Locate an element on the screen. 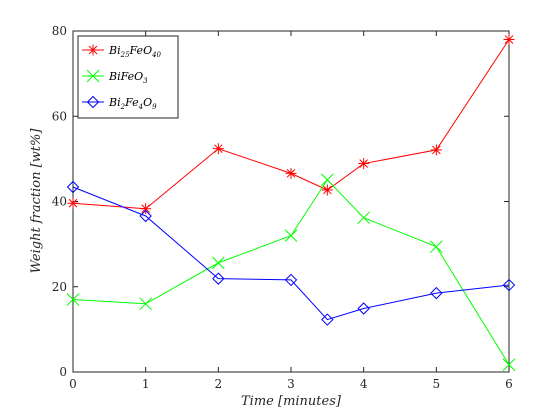 Image resolution: width=560 pixels, height=420 pixels. y-tick-label: 0 is located at coordinates (63, 372).